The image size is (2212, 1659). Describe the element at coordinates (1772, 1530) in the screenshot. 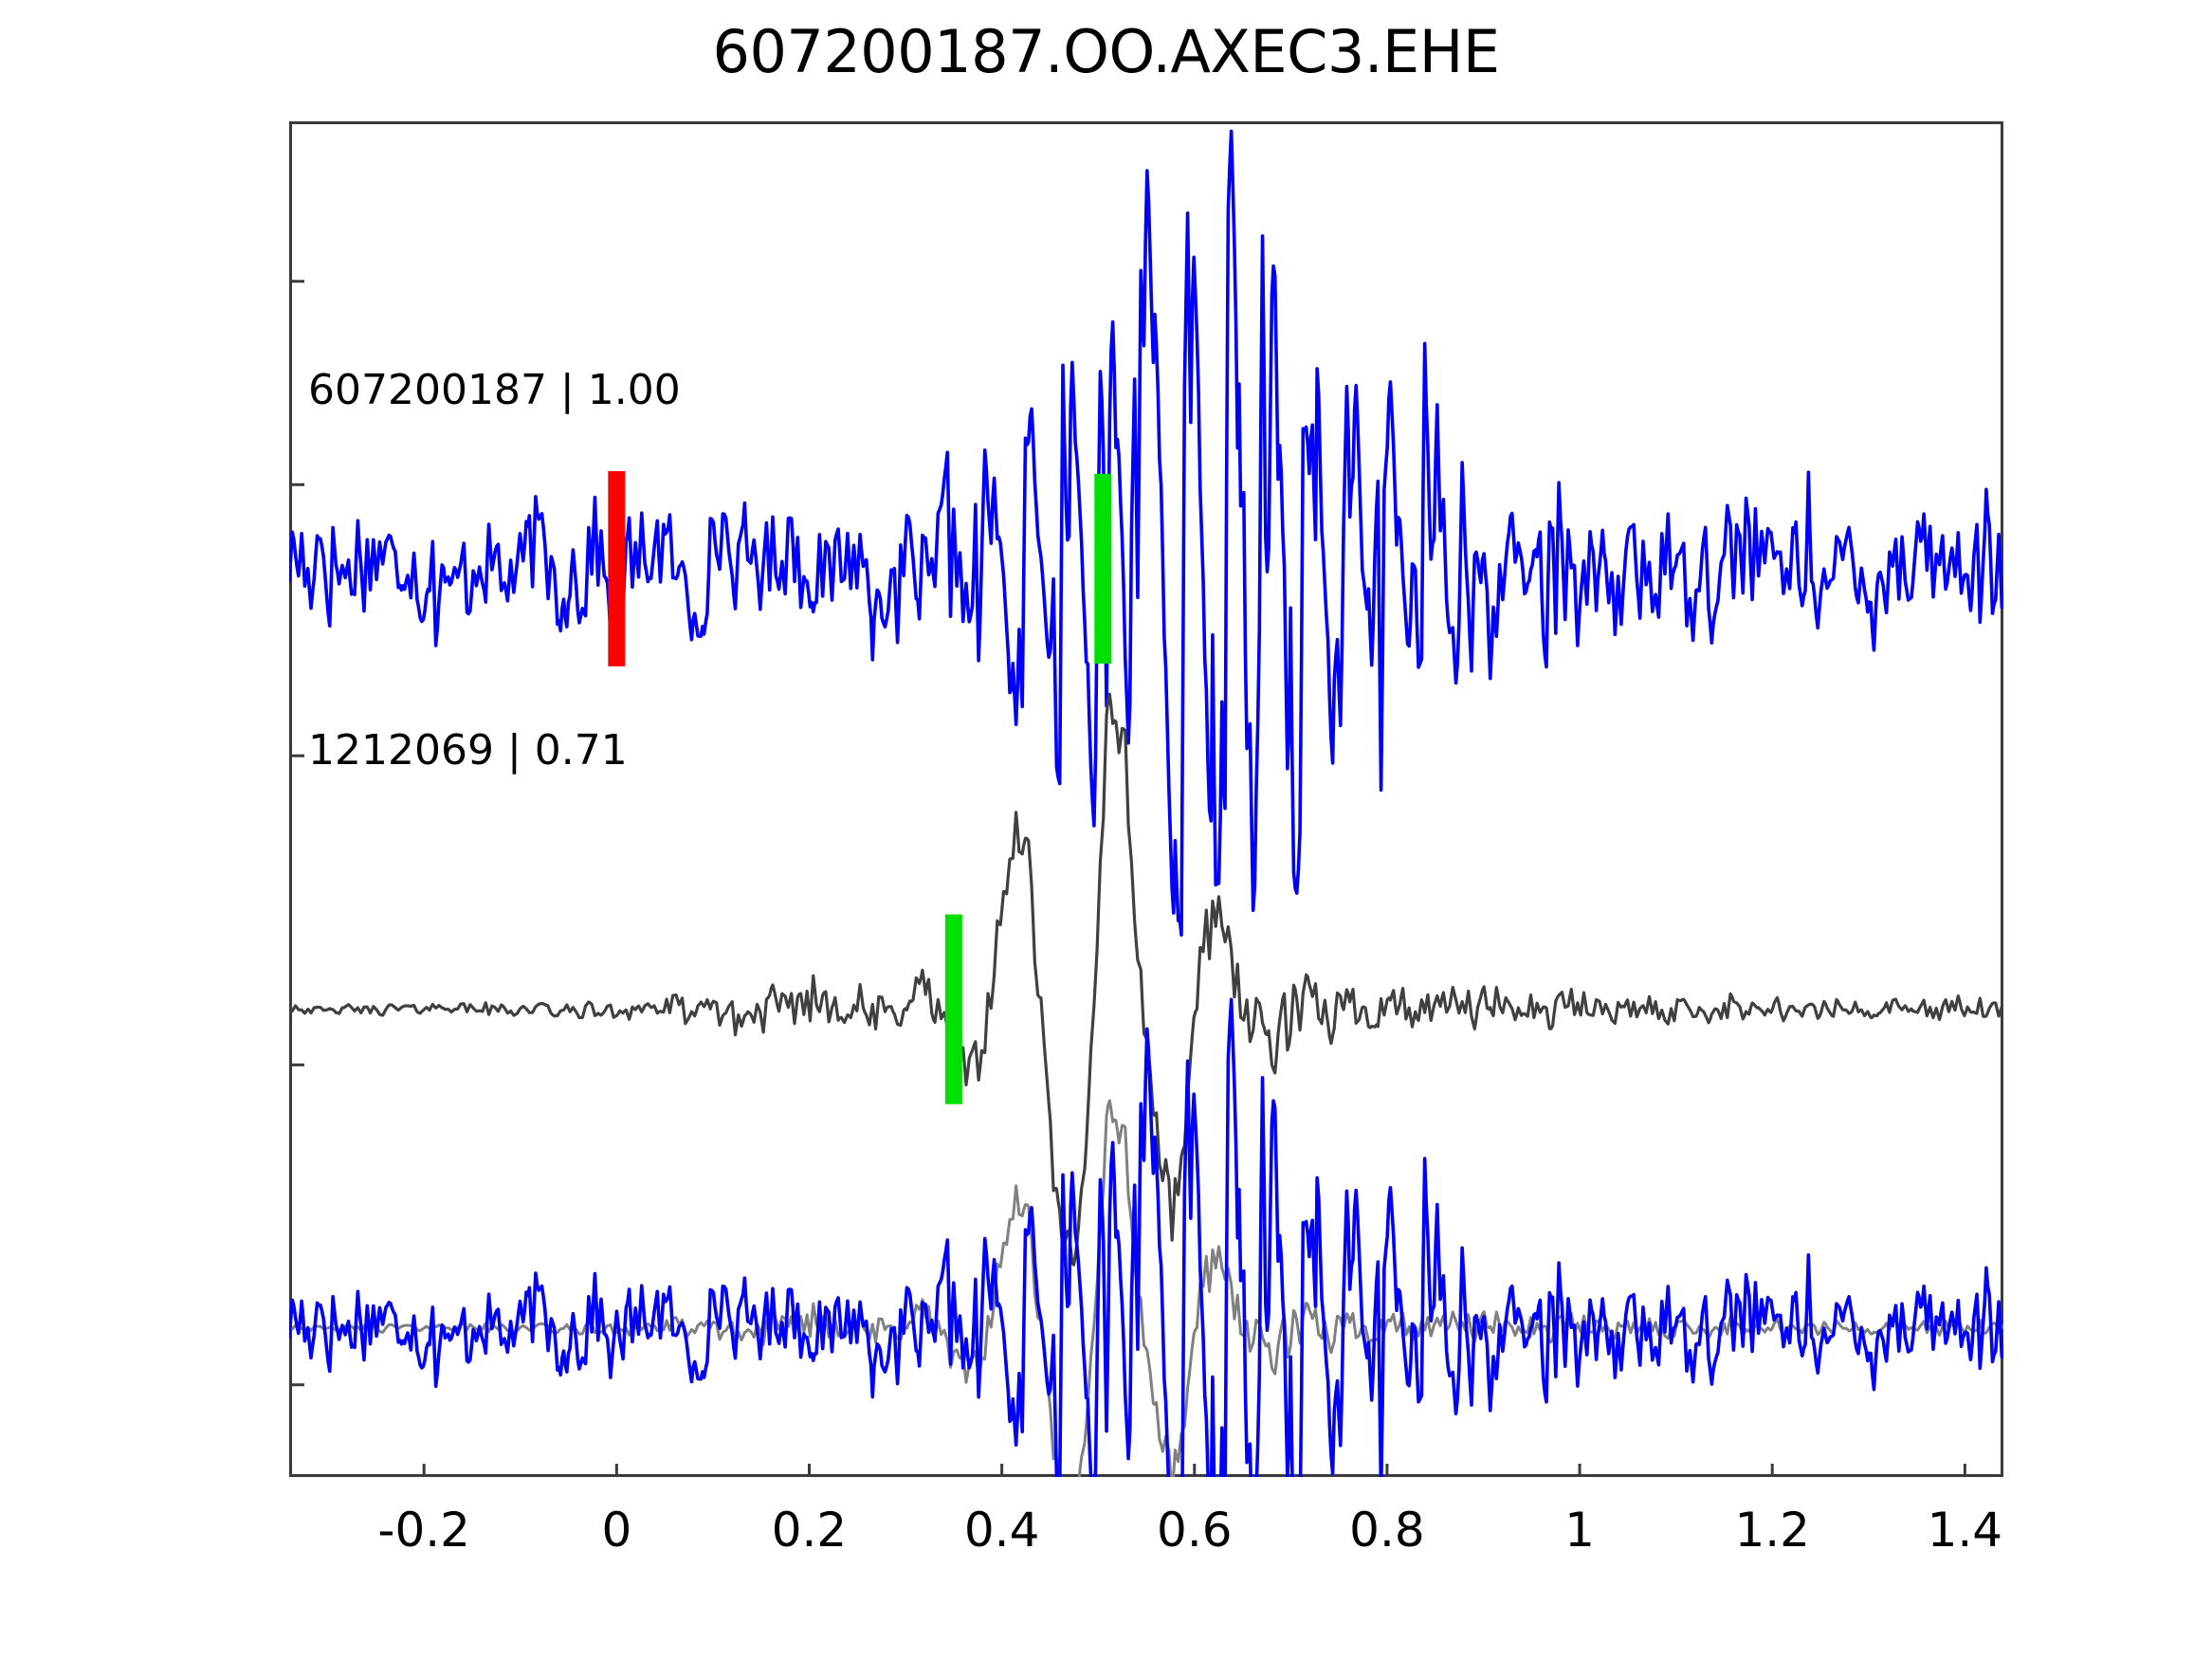

I see `x-tick-label: 1.2` at that location.